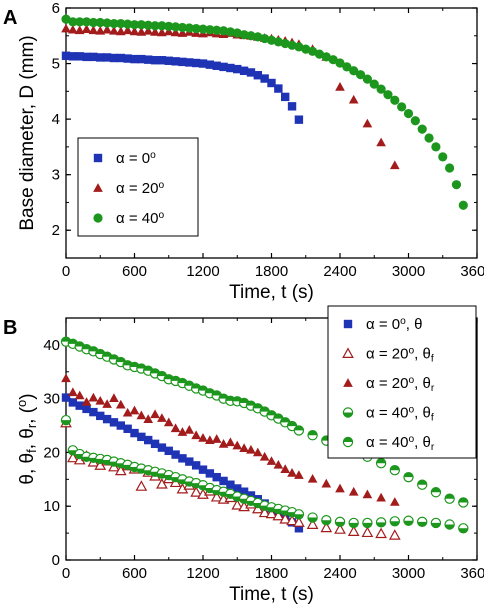 Image resolution: width=484 pixels, height=616 pixels. What do you see at coordinates (56, 175) in the screenshot?
I see `y-tick-label: 3` at bounding box center [56, 175].